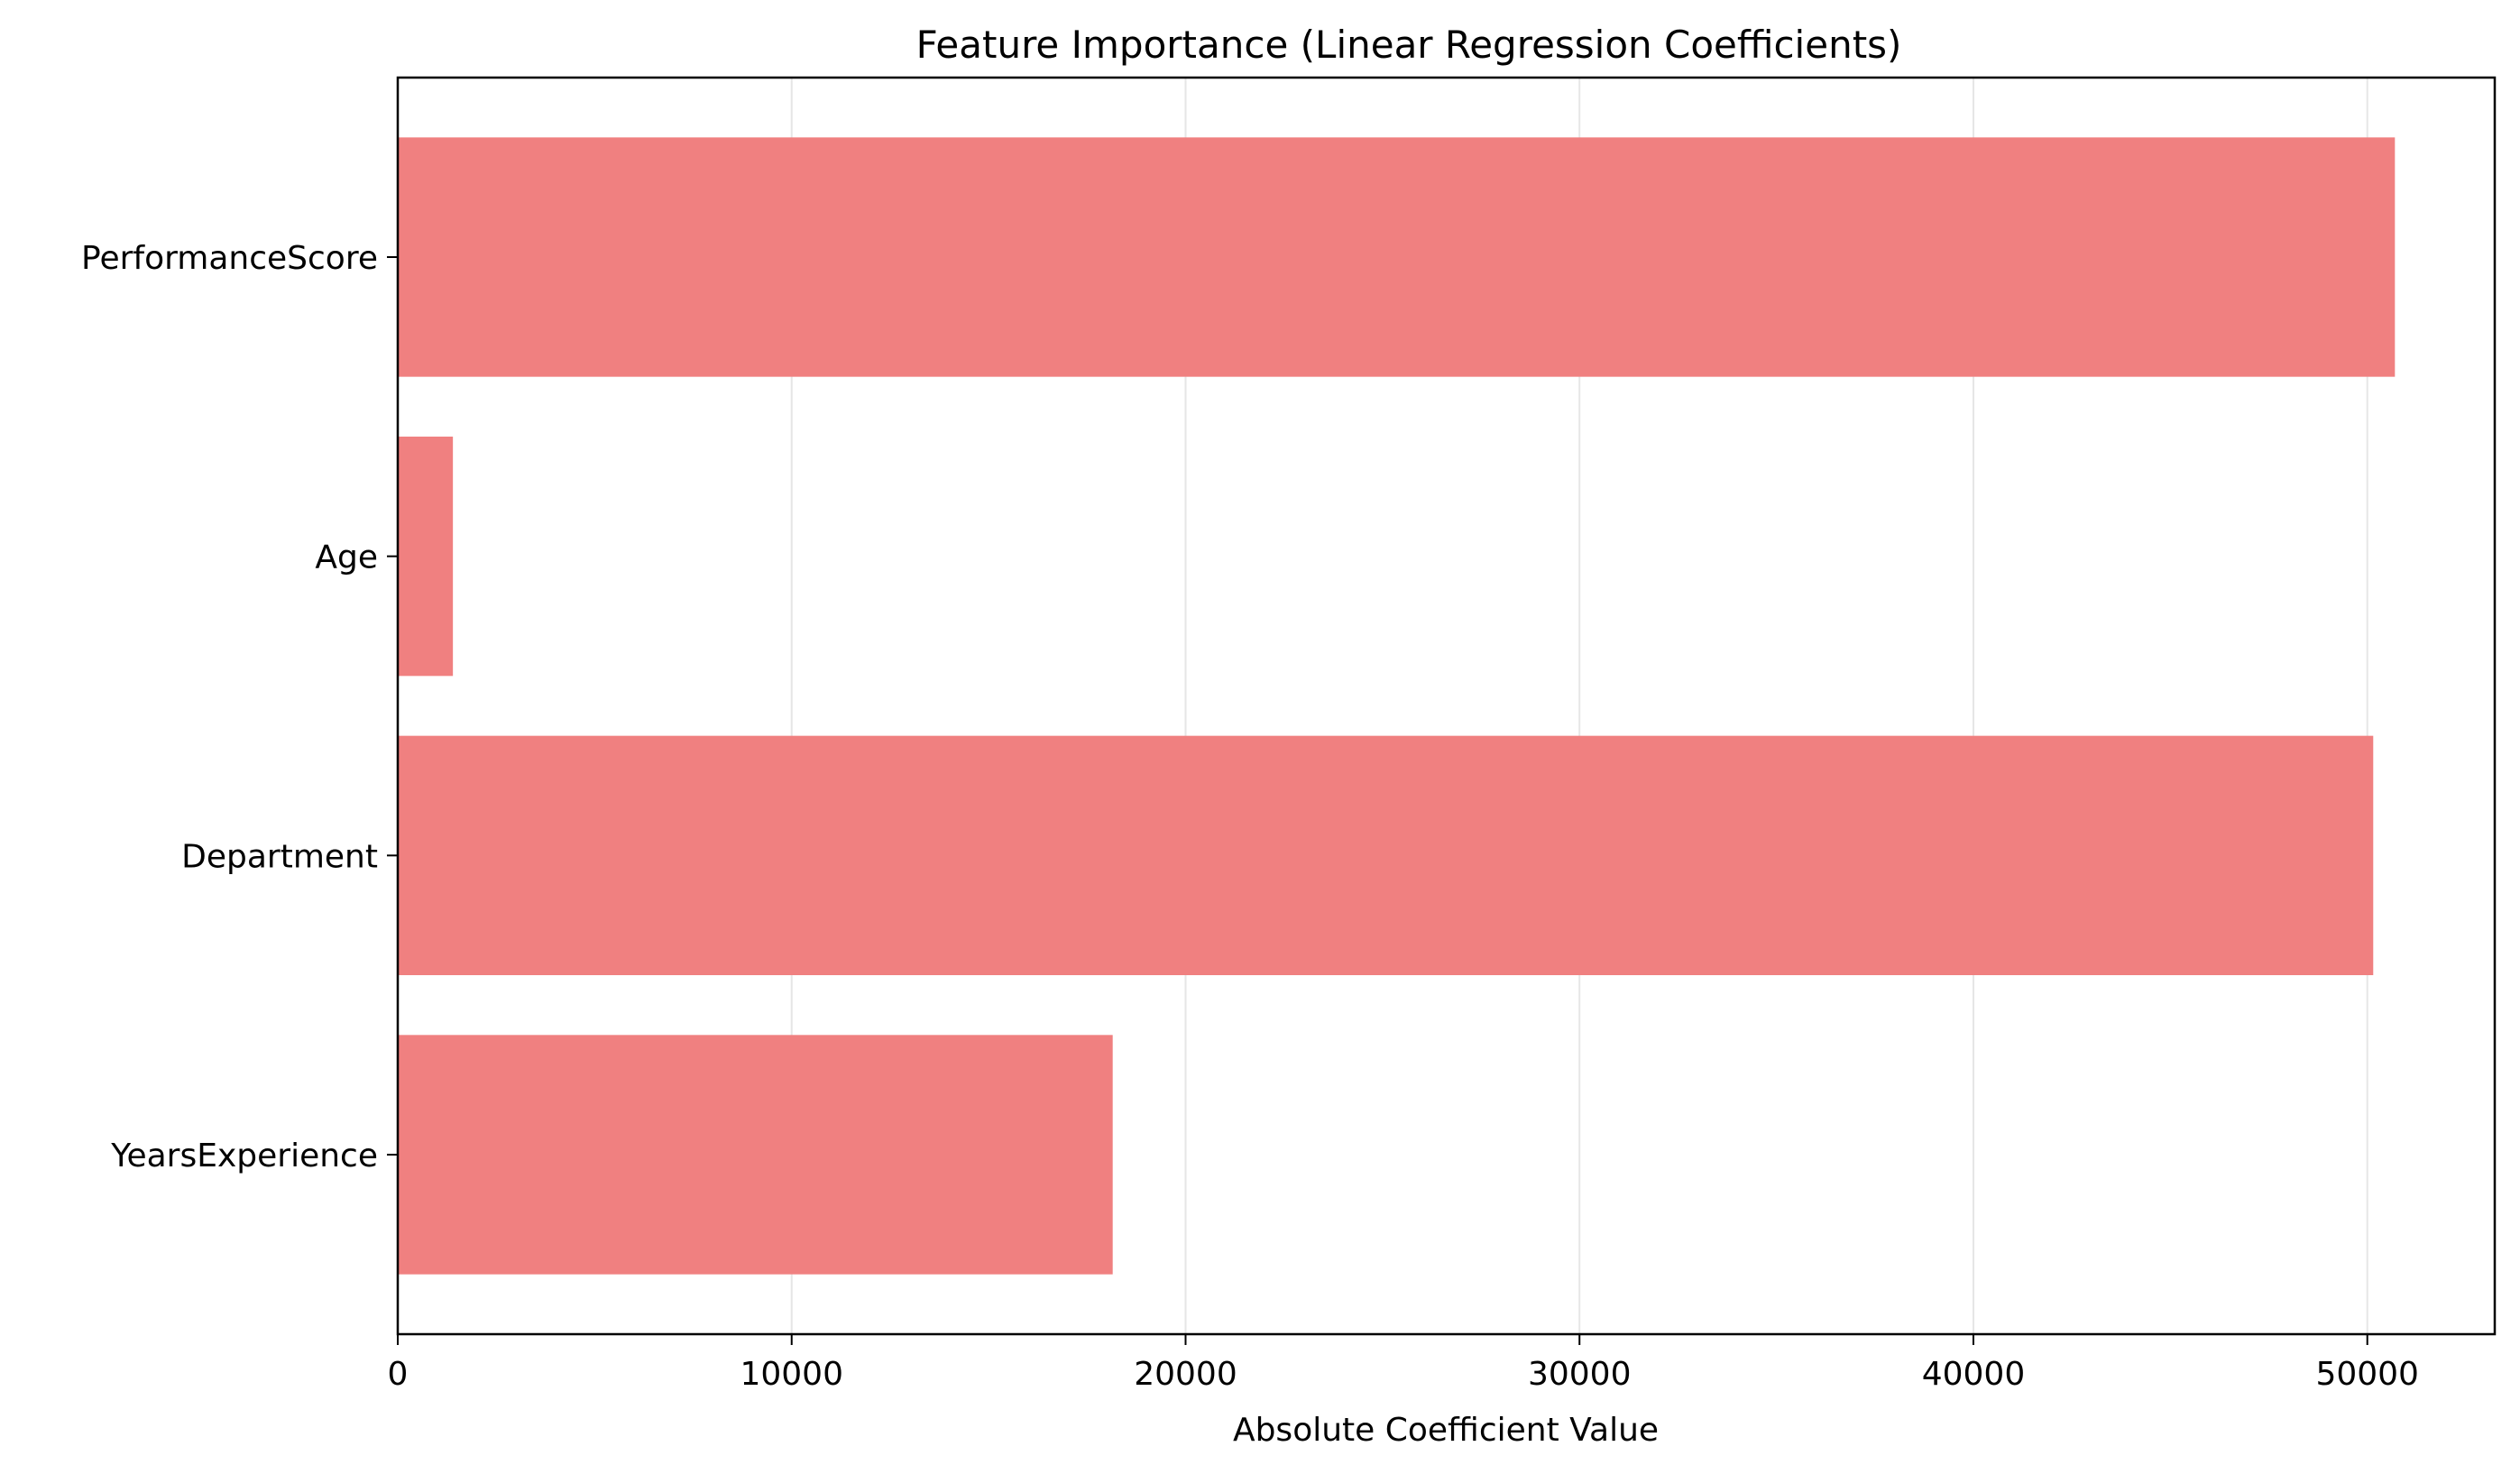 The height and width of the screenshot is (1474, 2520). What do you see at coordinates (1974, 1374) in the screenshot?
I see `x-tick-label: 40000` at bounding box center [1974, 1374].